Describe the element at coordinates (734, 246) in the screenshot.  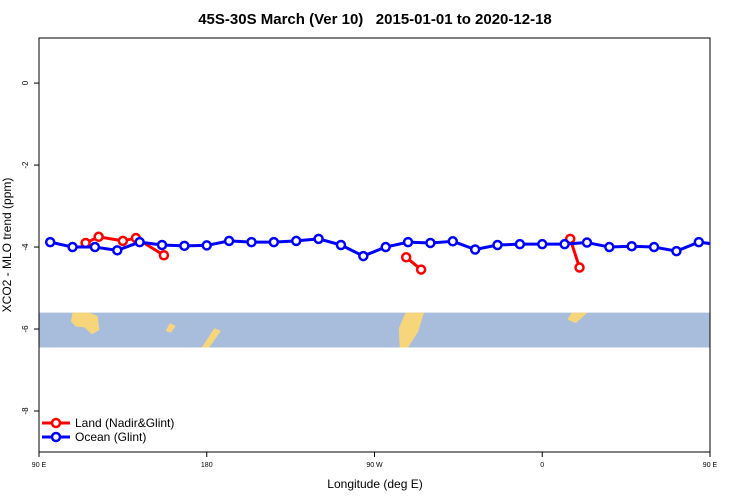
I see `series-line` at that location.